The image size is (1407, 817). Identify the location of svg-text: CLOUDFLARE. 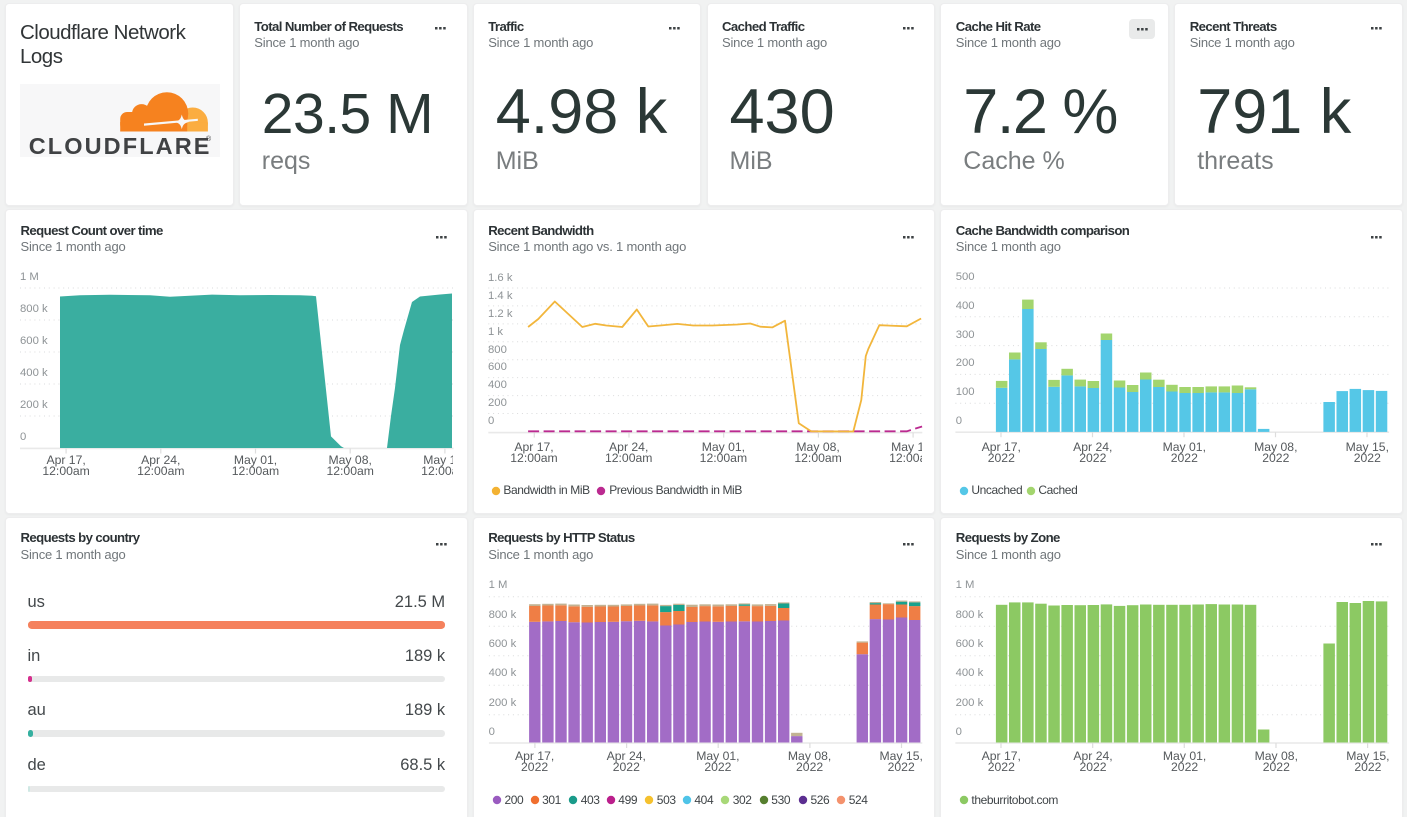
(120, 145).